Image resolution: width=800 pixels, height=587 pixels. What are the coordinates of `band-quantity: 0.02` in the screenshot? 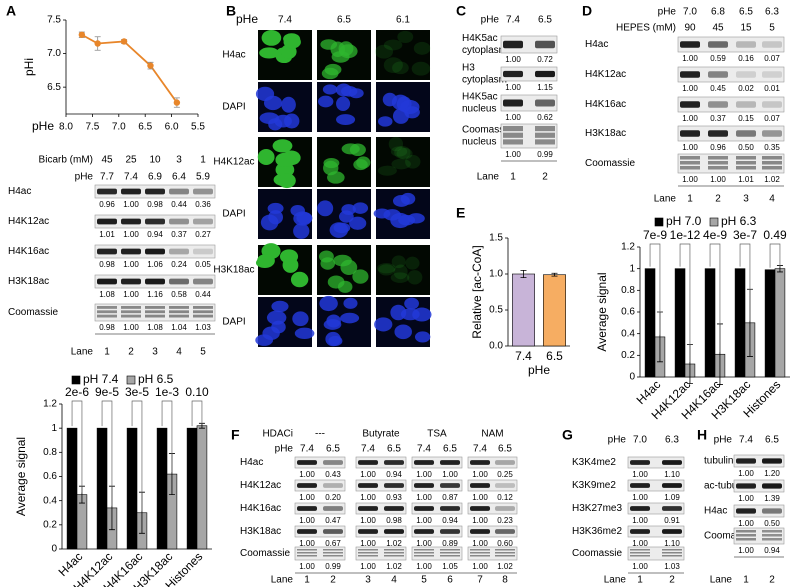 It's located at (746, 88).